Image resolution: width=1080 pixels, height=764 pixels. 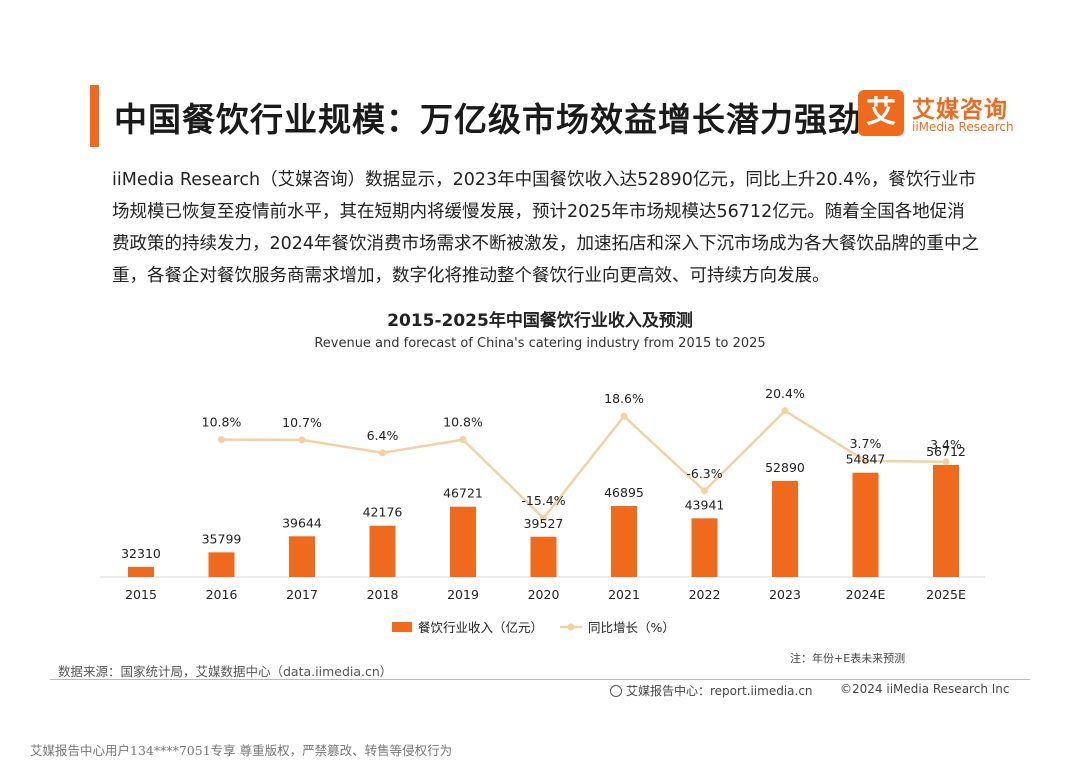 What do you see at coordinates (785, 528) in the screenshot?
I see `bar-2023` at bounding box center [785, 528].